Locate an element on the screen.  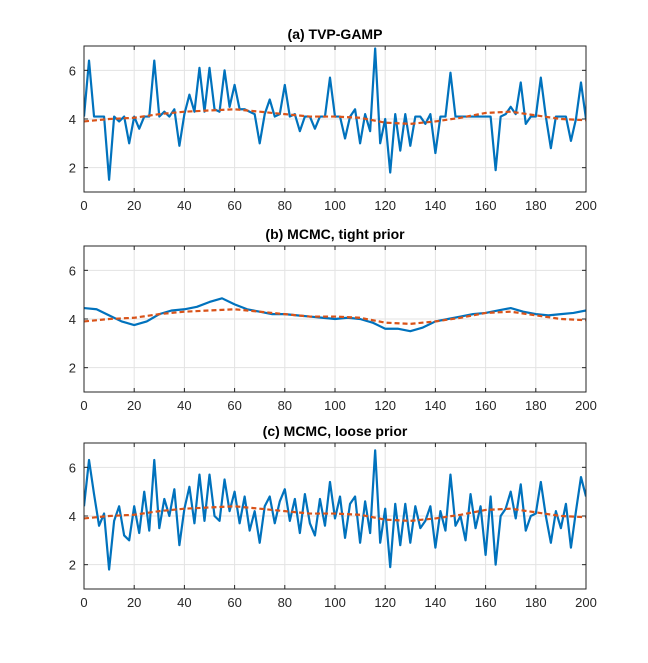
panel-title: (a) TVP-GAMP is located at coordinates (335, 34).